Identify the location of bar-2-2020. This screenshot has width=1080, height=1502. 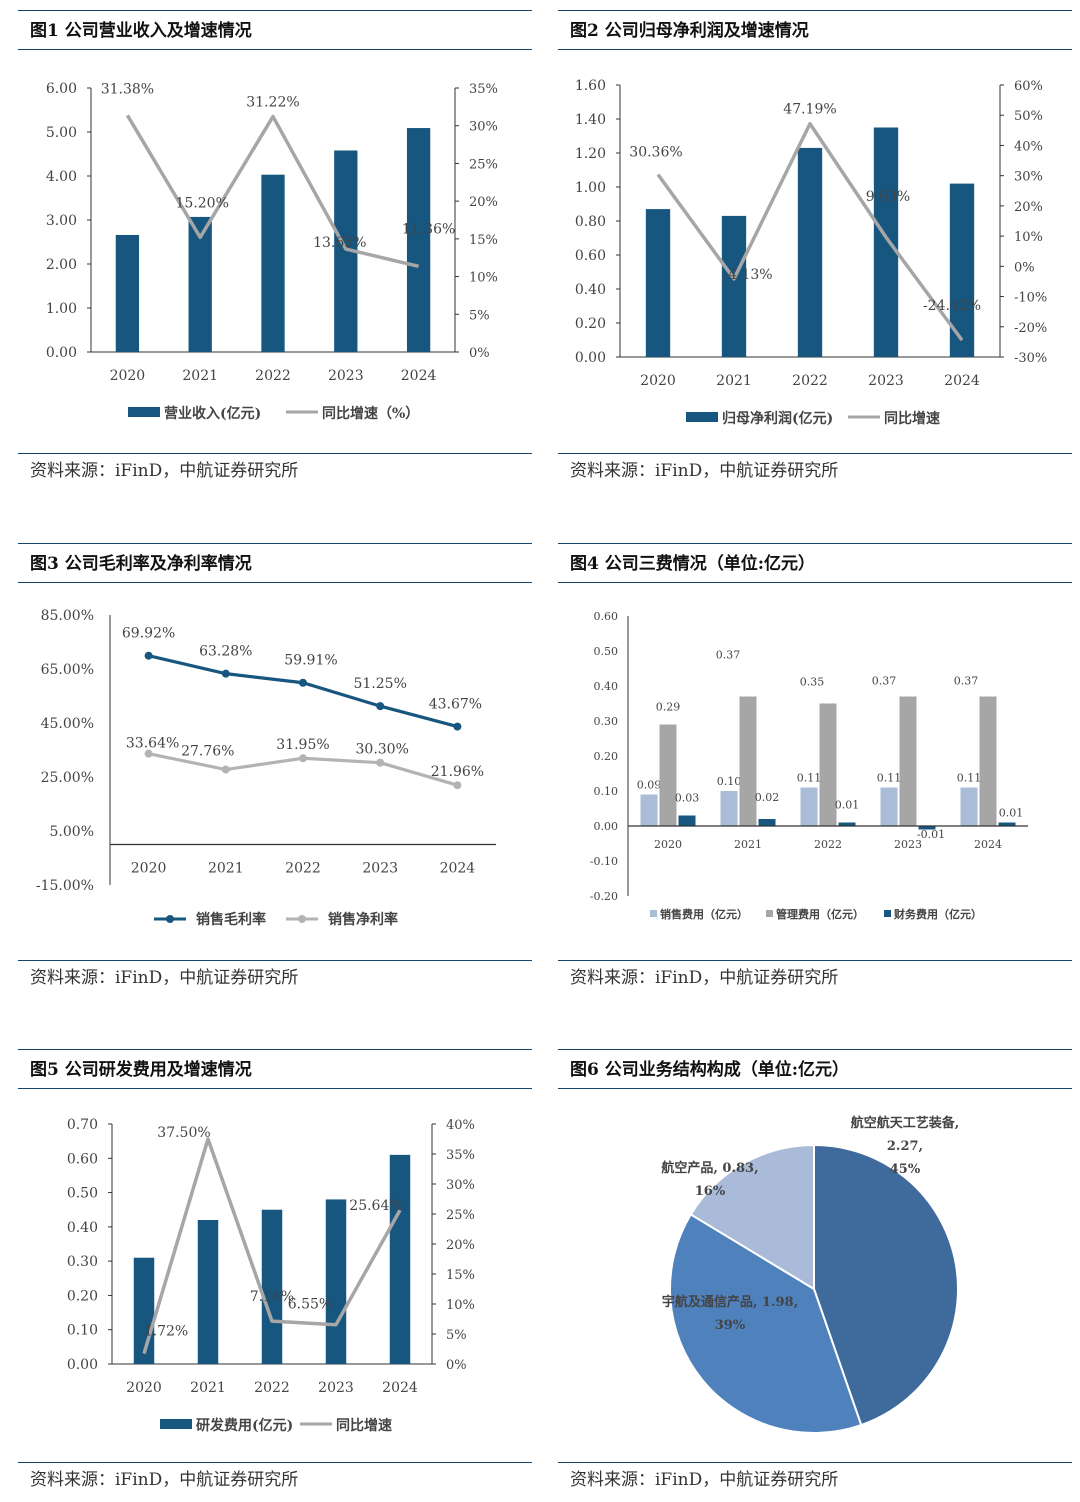
(687, 820).